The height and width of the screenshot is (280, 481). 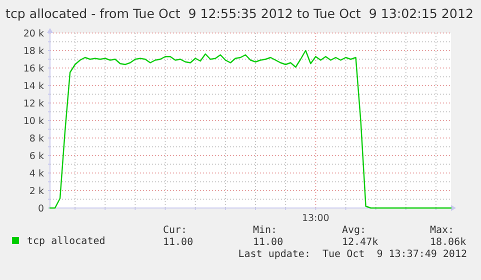 What do you see at coordinates (316, 218) in the screenshot?
I see `text: 13:00` at bounding box center [316, 218].